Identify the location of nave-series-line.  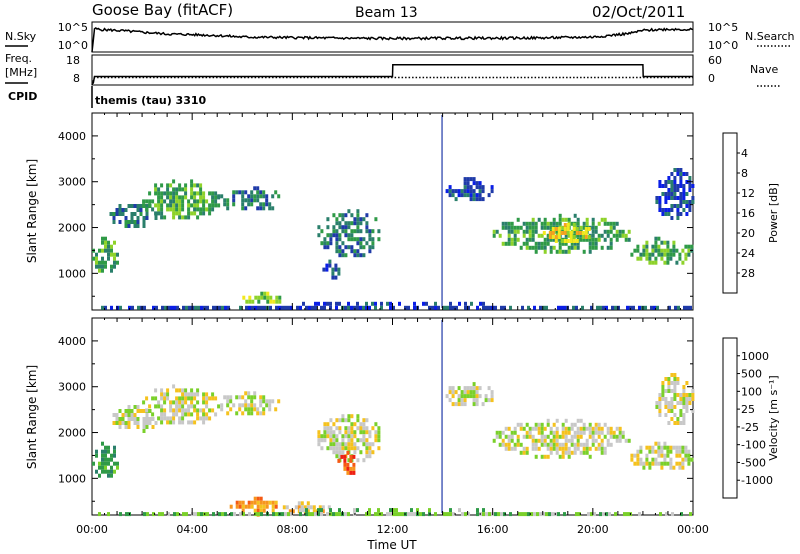
(392, 81).